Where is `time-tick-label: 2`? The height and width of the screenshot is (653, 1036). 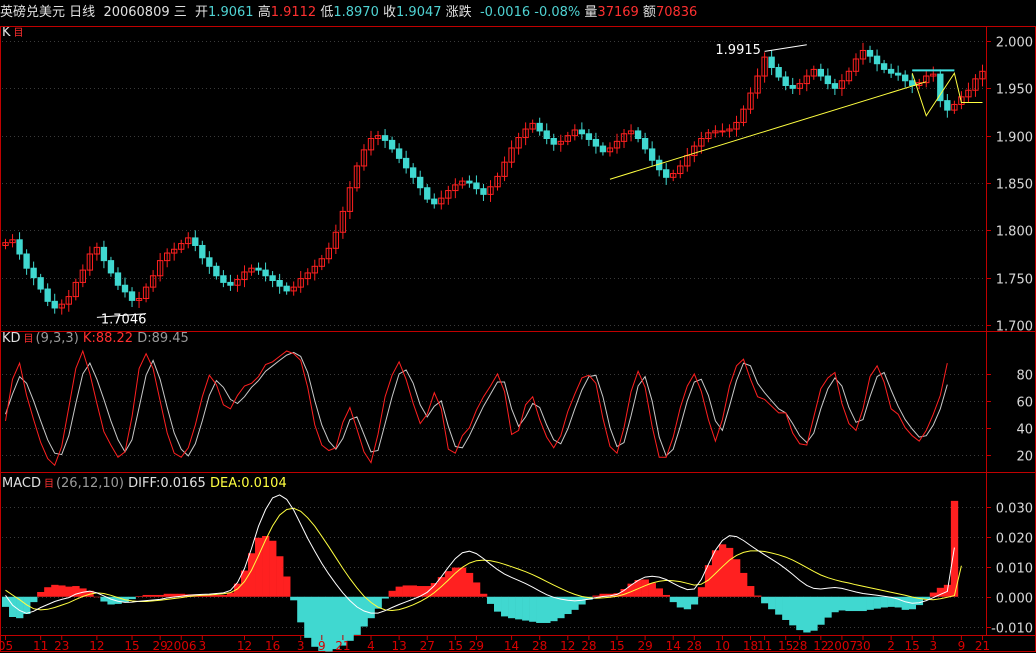 time-tick-label: 2 is located at coordinates (891, 646).